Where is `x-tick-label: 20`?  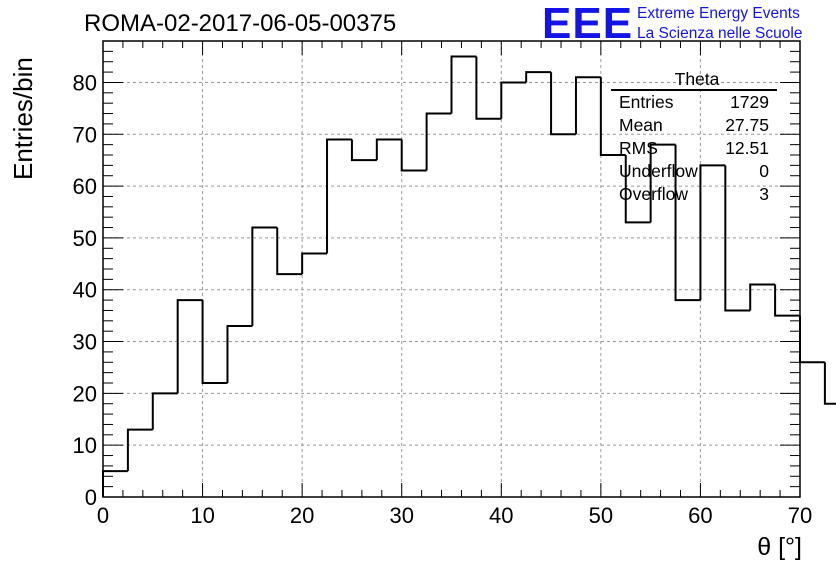 x-tick-label: 20 is located at coordinates (302, 515).